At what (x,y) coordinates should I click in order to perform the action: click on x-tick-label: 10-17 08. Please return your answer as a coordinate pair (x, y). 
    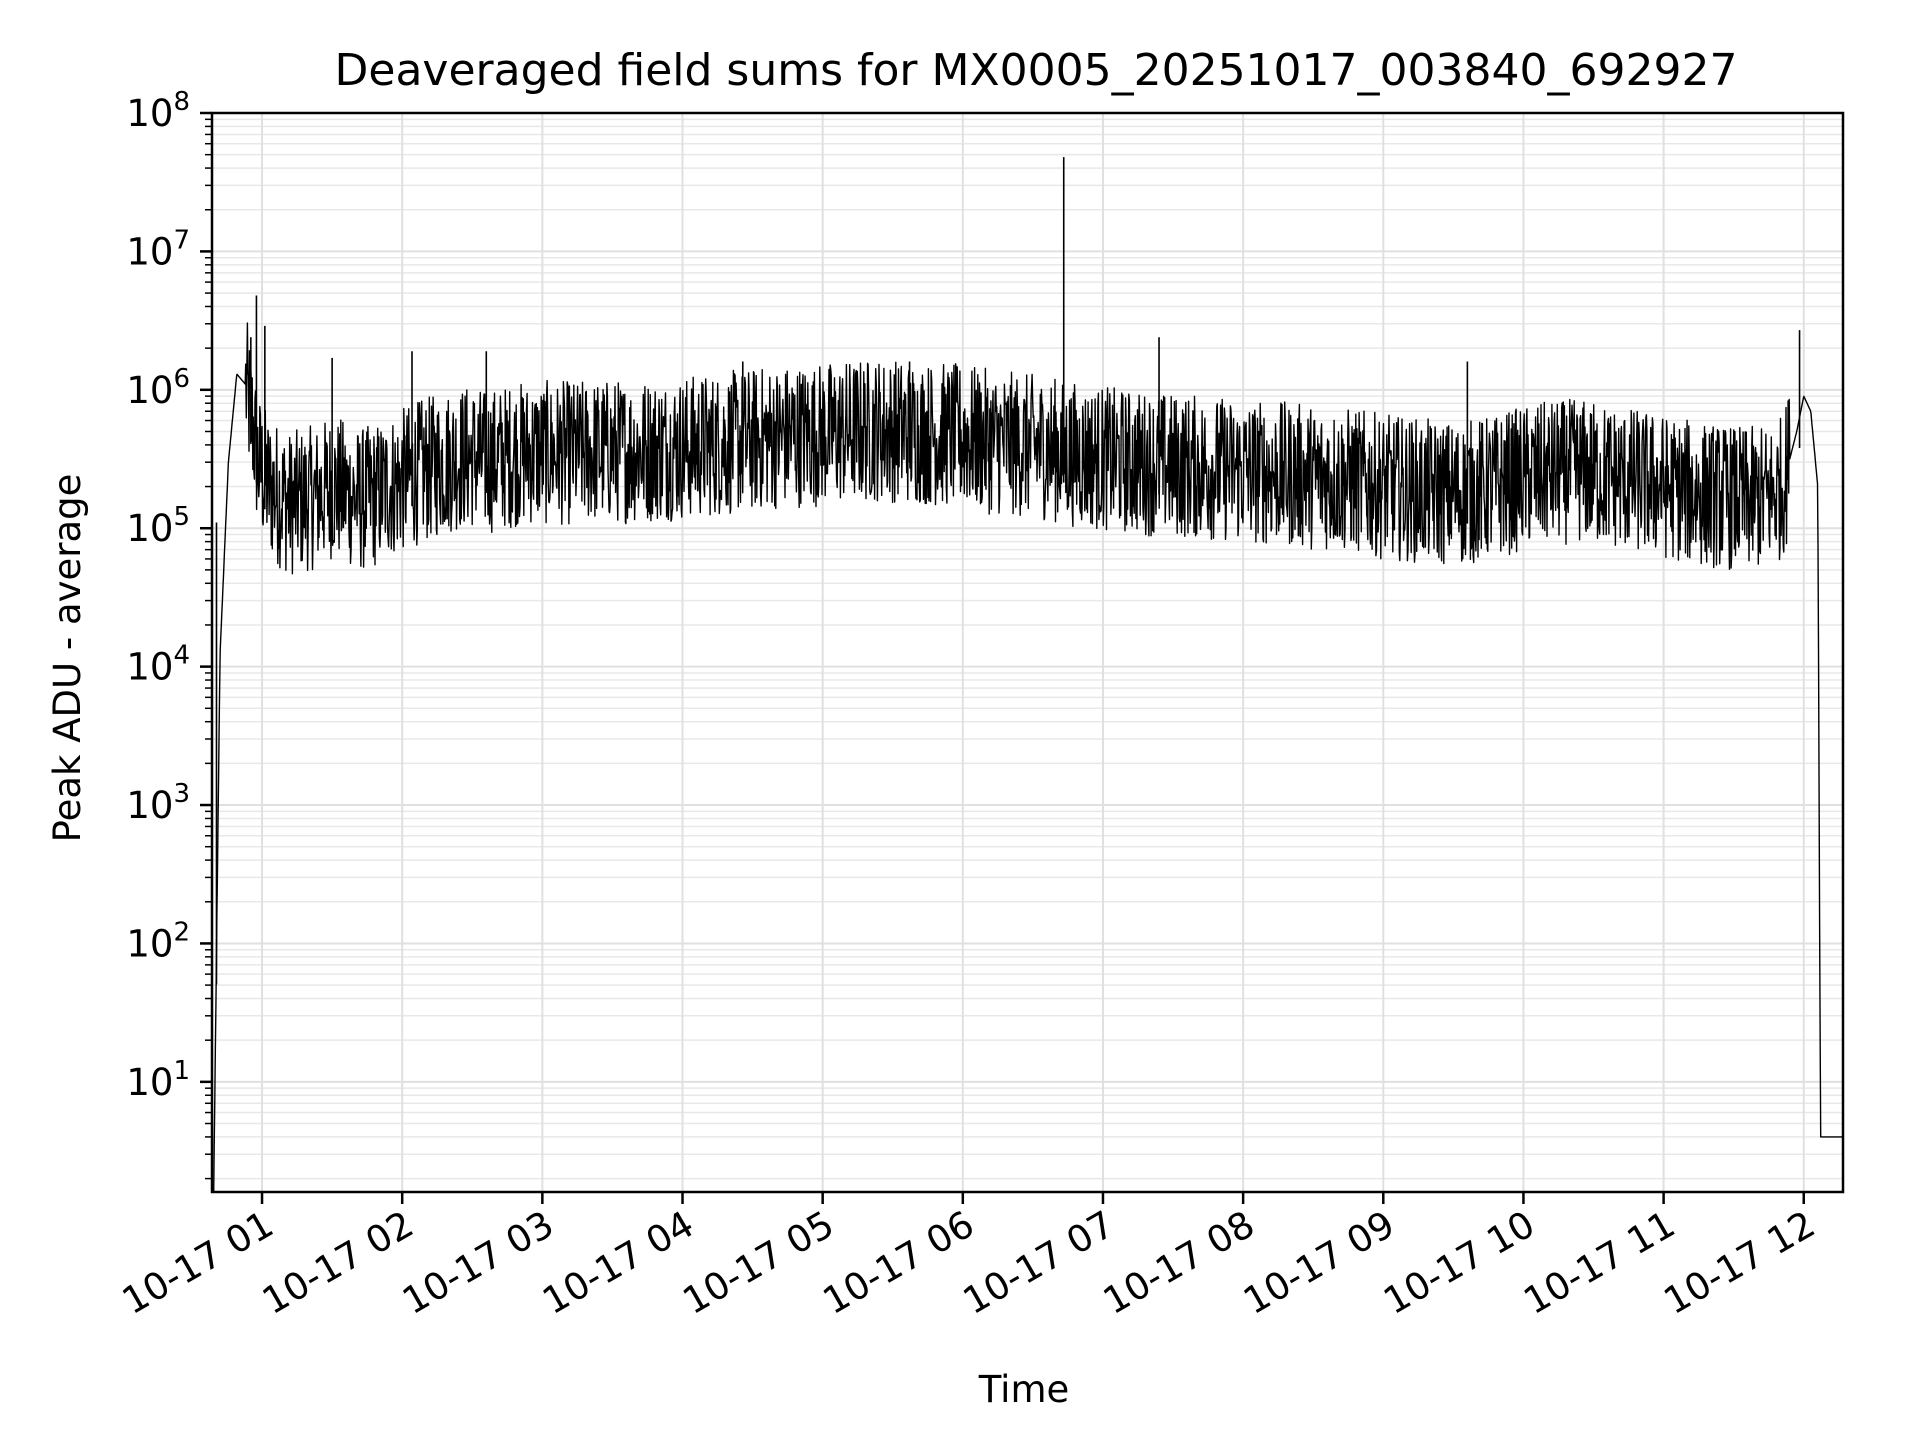
    Looking at the image, I should click on (1179, 1263).